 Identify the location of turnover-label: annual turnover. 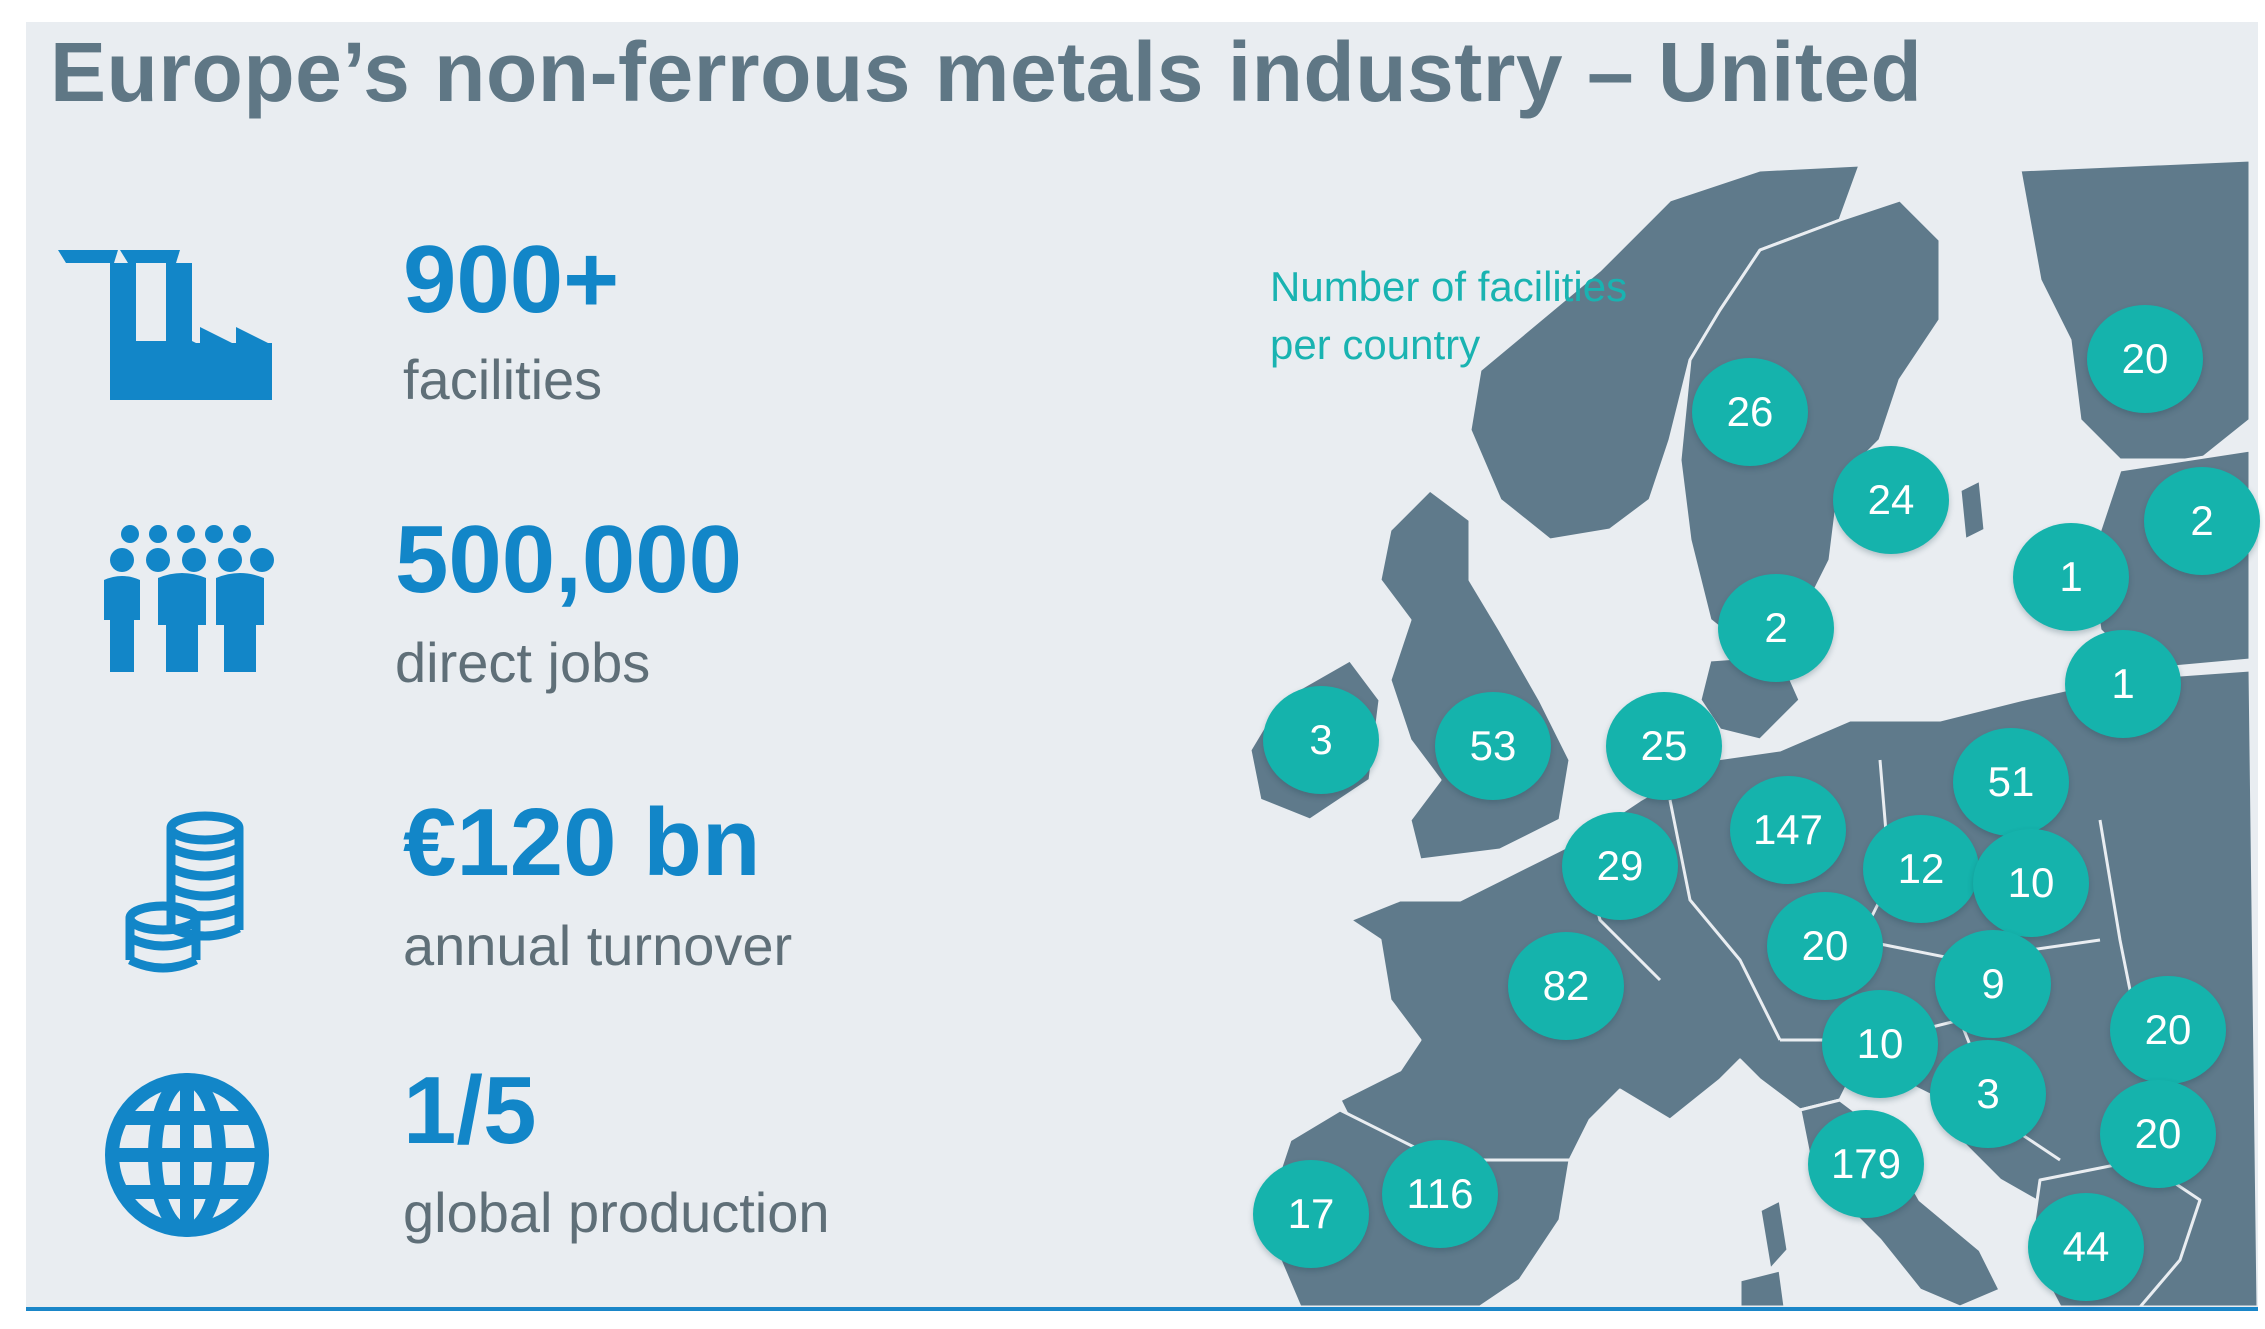
(598, 945).